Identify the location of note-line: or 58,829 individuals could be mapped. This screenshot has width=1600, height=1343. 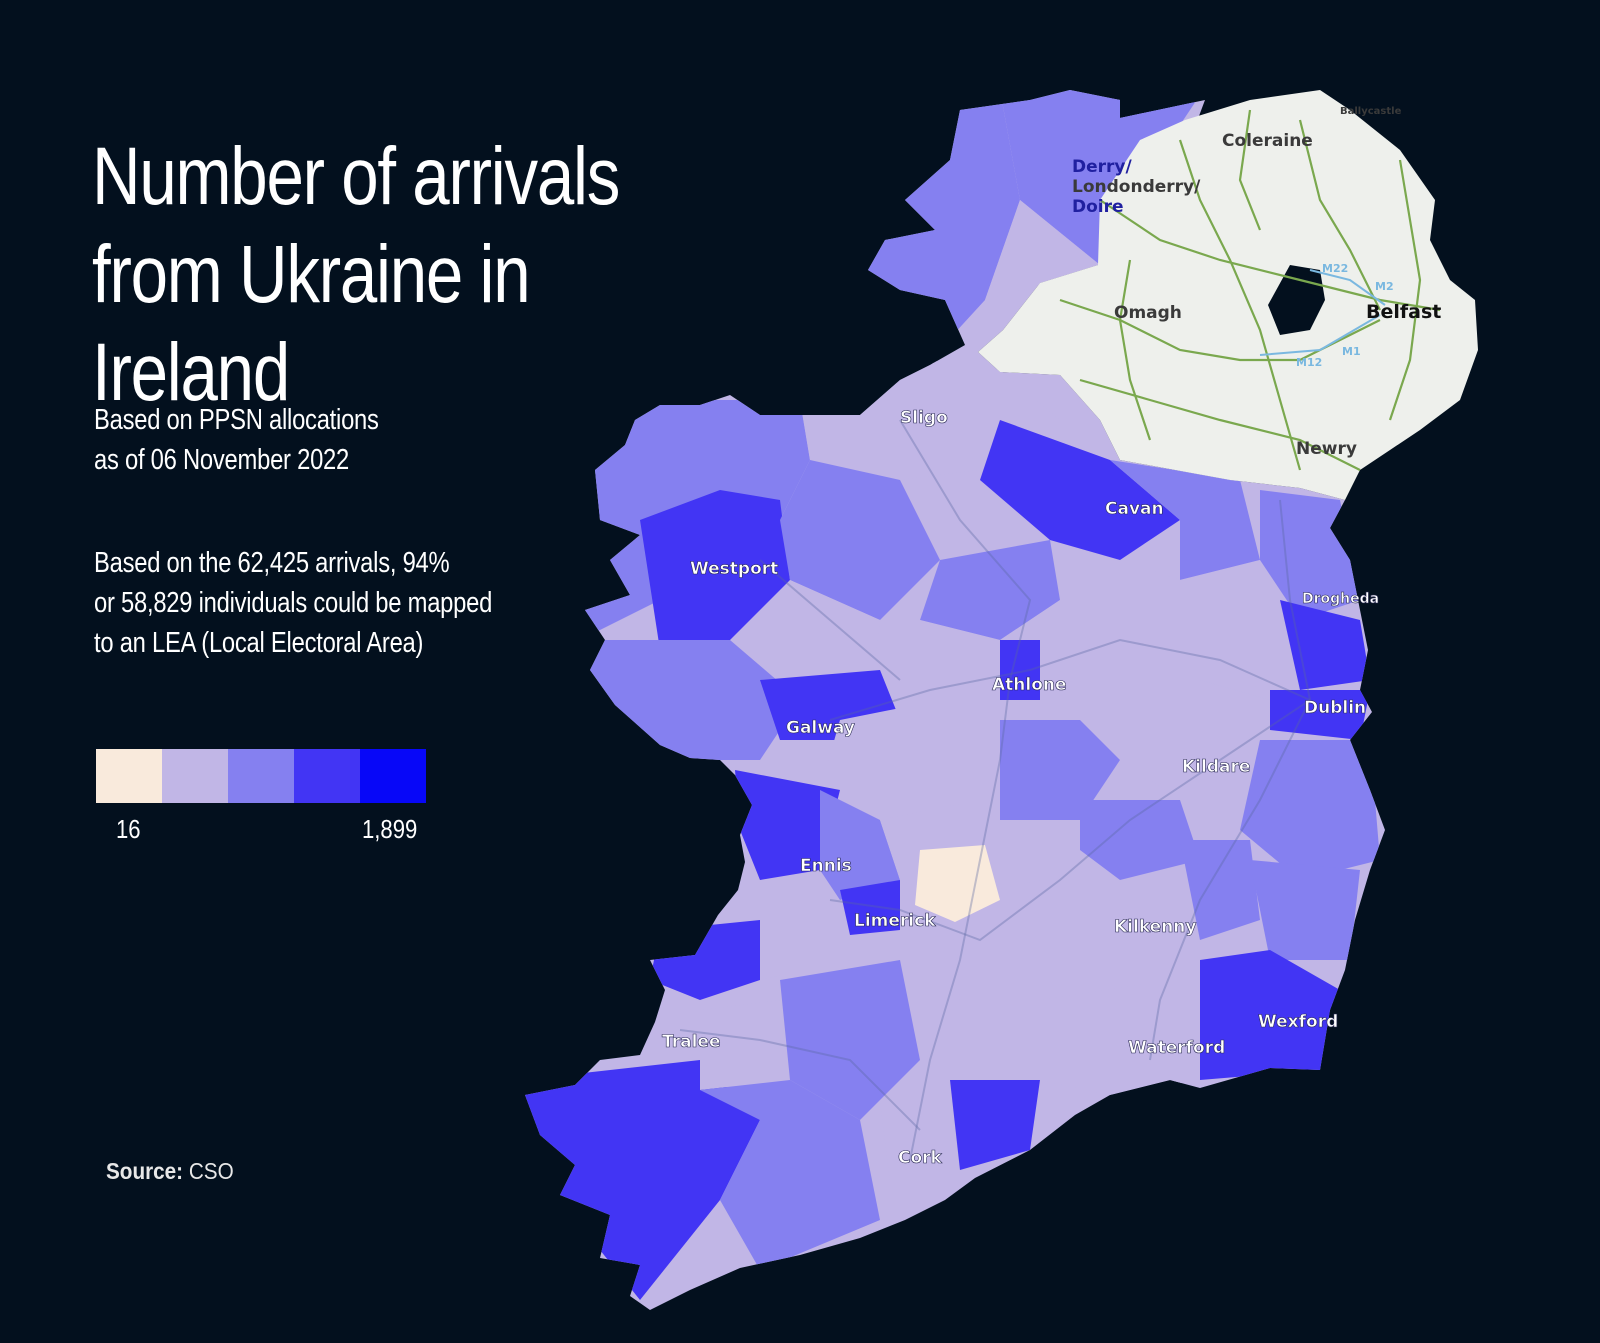
(293, 603).